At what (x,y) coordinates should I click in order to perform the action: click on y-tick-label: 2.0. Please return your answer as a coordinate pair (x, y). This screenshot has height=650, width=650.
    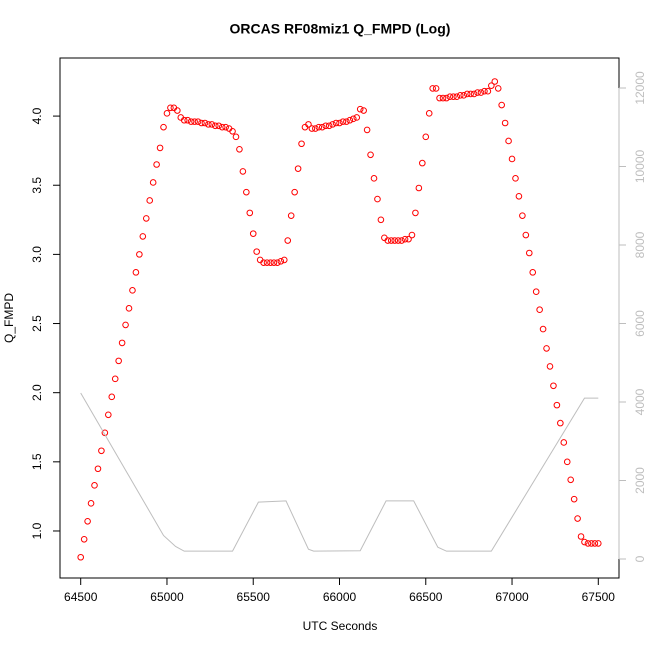
    Looking at the image, I should click on (37, 392).